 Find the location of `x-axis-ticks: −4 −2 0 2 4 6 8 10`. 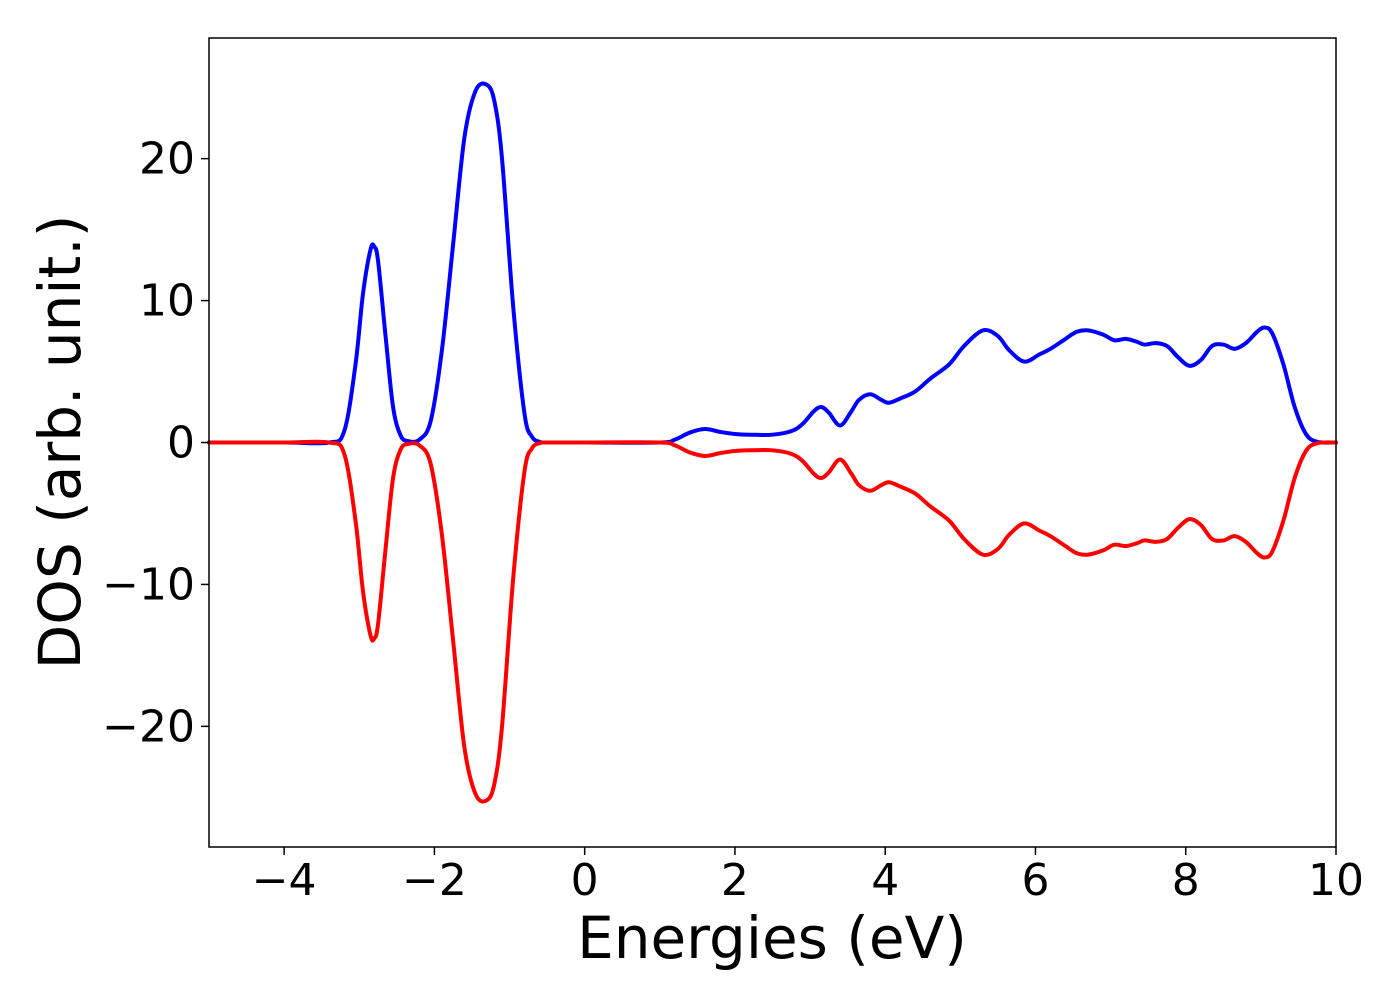

x-axis-ticks: −4 −2 0 2 4 6 8 10 is located at coordinates (808, 876).